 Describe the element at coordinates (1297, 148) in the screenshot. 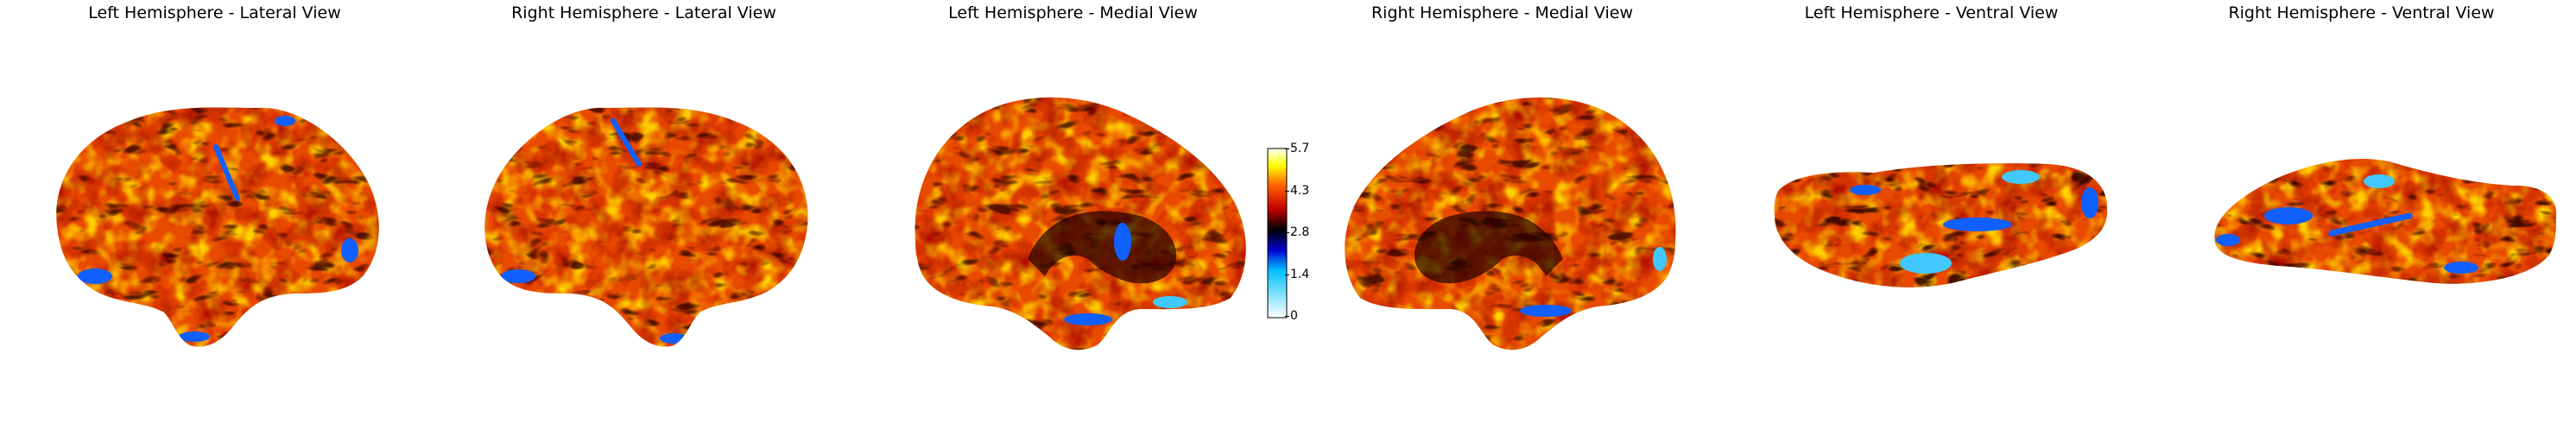

I see `colorbar-tick-label: 5.7` at that location.